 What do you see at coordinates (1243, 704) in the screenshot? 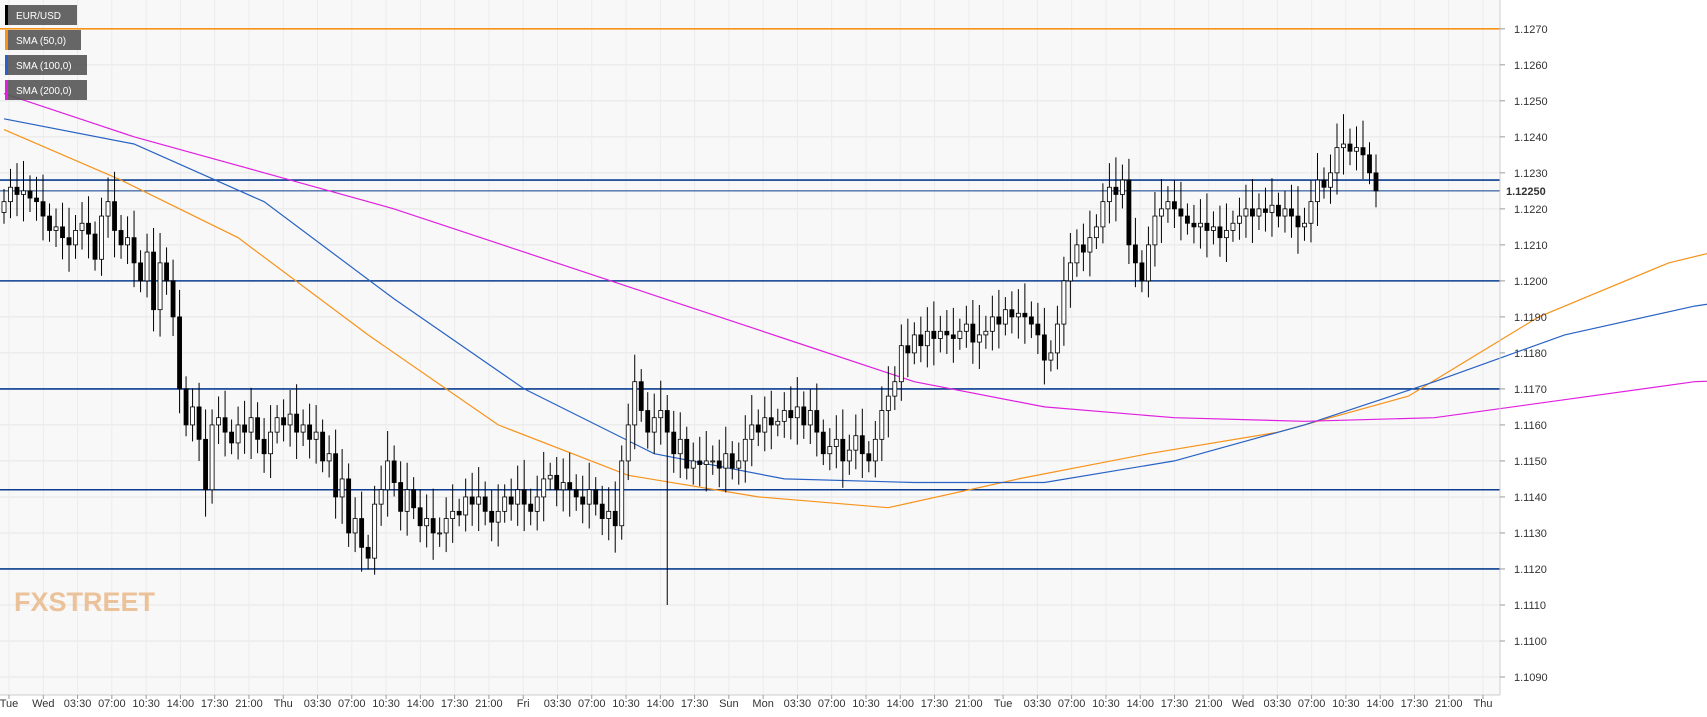
I see `x-tick-label: Wed` at bounding box center [1243, 704].